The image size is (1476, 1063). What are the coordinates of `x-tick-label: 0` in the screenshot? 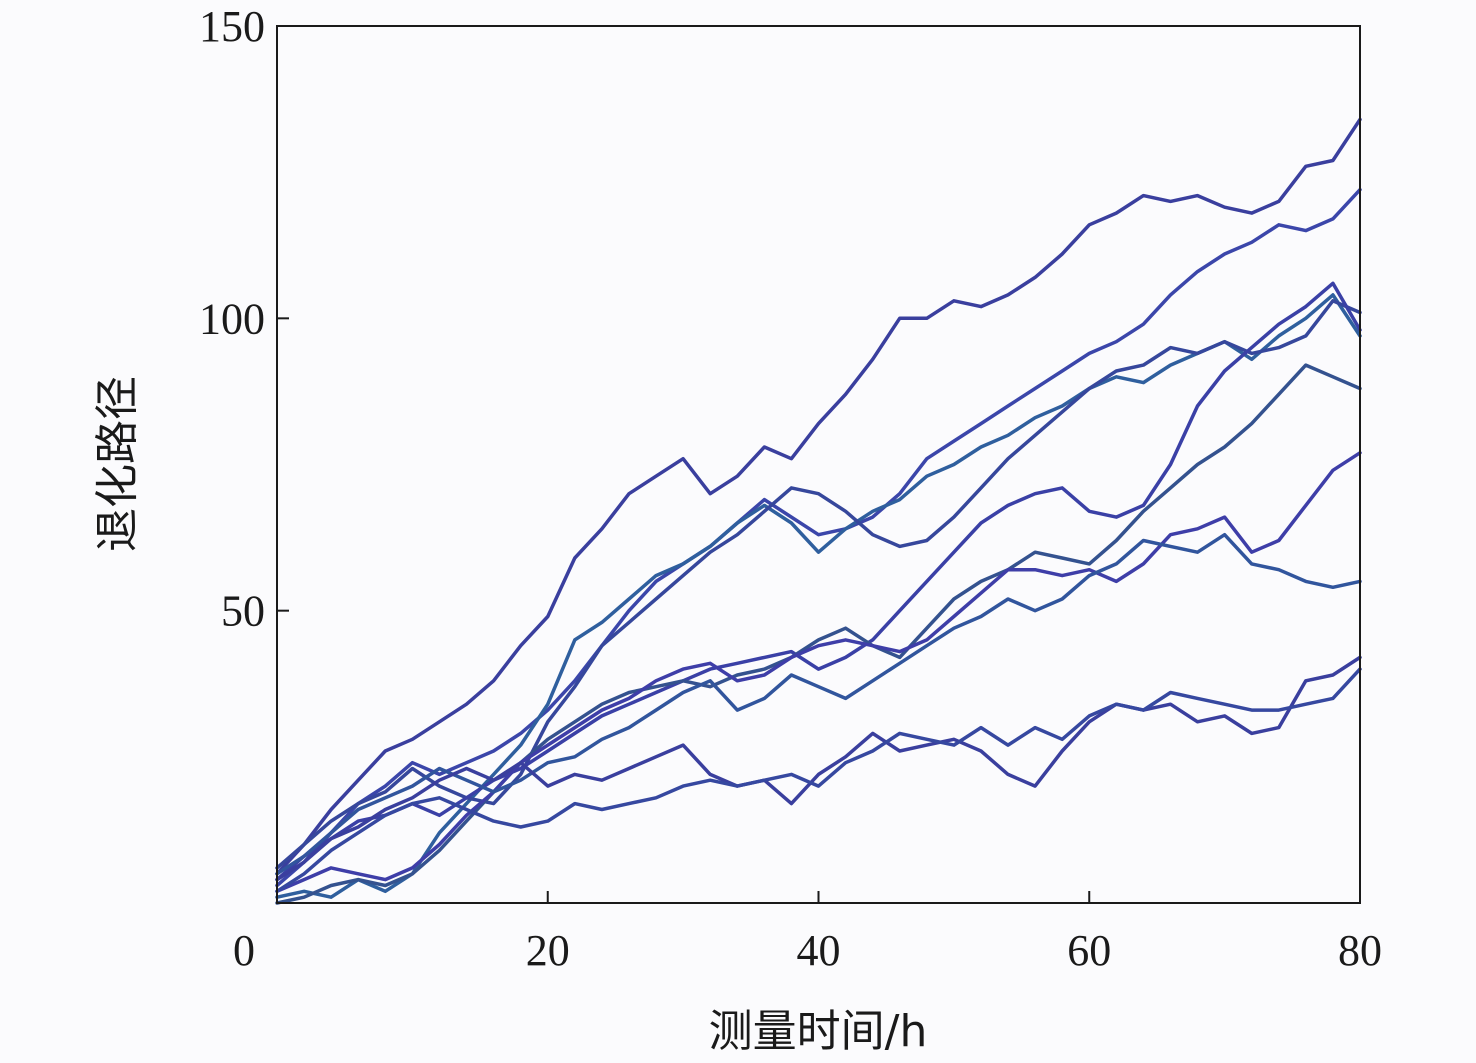 It's located at (244, 950).